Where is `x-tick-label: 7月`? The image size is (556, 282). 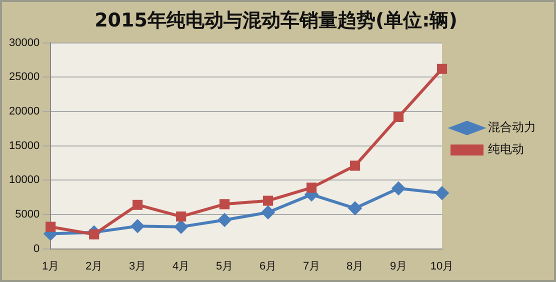
x-tick-label: 7月 is located at coordinates (311, 266).